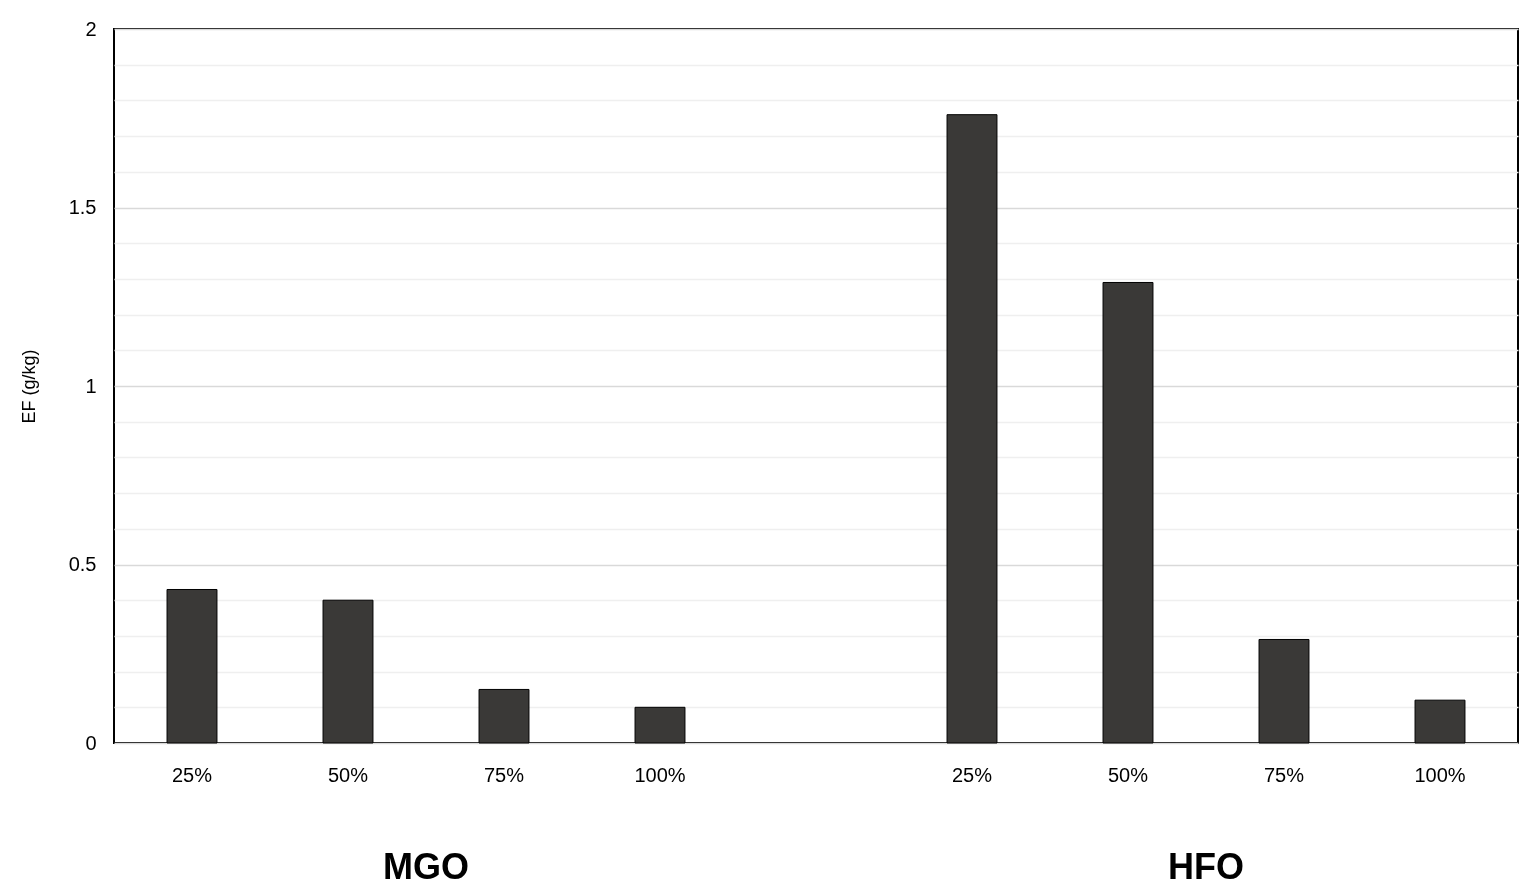 Image resolution: width=1529 pixels, height=883 pixels. What do you see at coordinates (28, 386) in the screenshot?
I see `y-axis-title: EF (g/kg)` at bounding box center [28, 386].